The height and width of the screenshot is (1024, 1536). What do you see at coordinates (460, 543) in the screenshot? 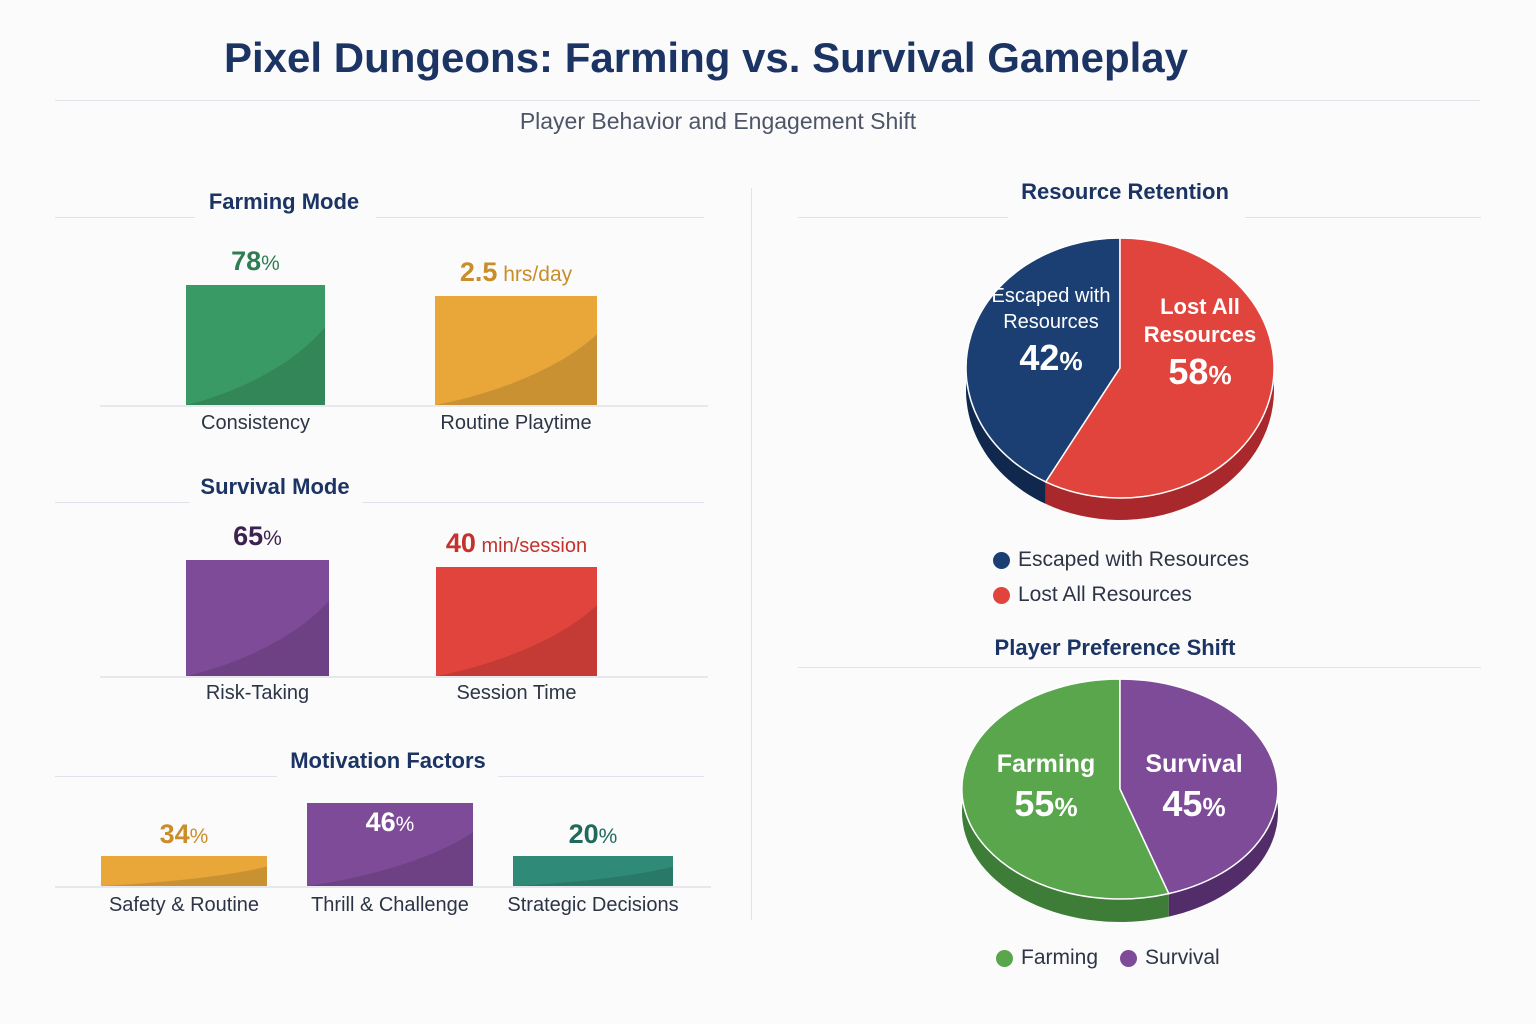
I see `bar-value-number: 40` at bounding box center [460, 543].